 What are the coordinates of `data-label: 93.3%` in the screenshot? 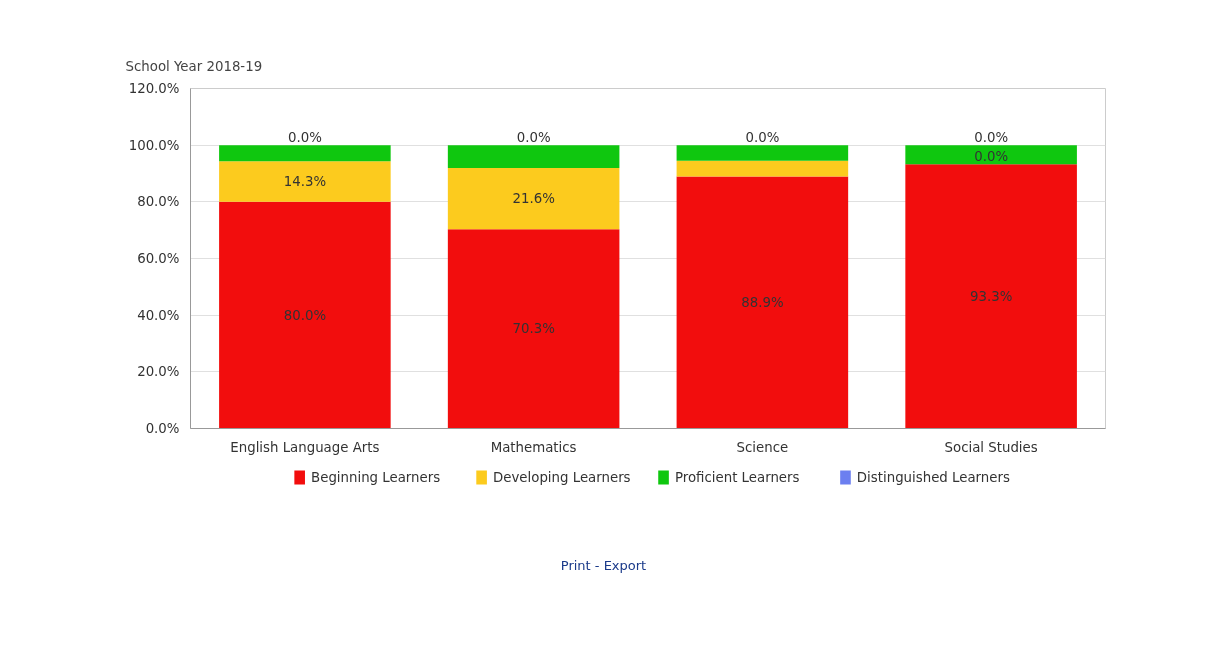 It's located at (991, 296).